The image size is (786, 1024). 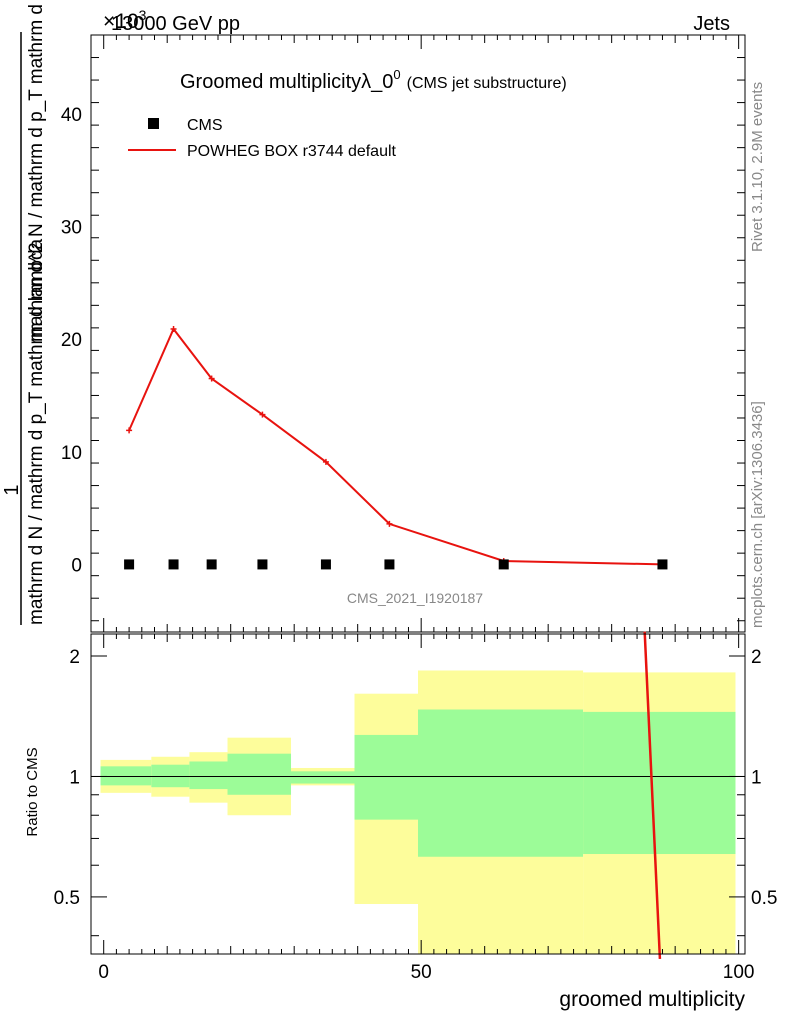 I want to click on energy-label: 13000 GeV pp, so click(x=175, y=24).